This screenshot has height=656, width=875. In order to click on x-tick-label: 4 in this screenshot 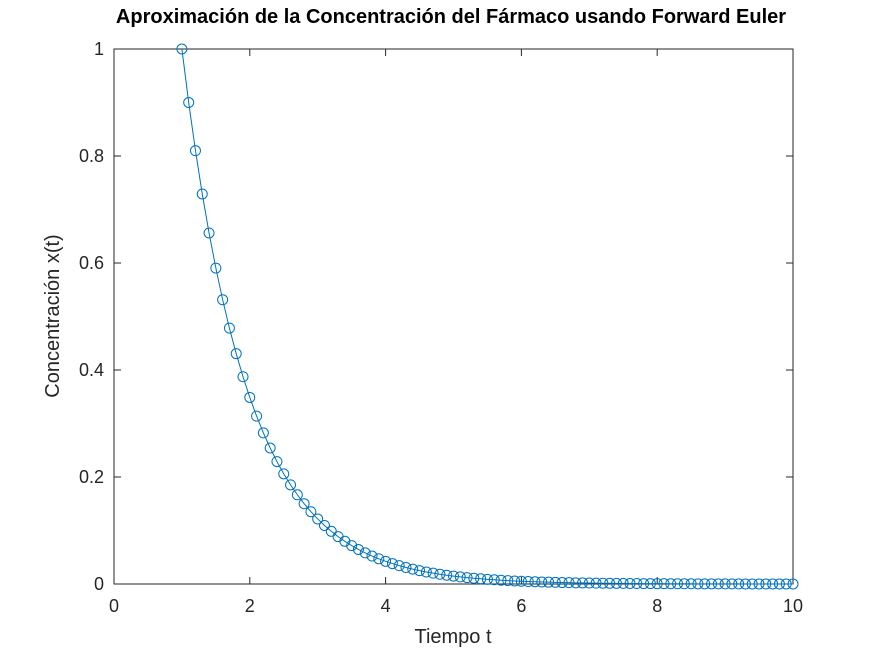, I will do `click(386, 606)`.